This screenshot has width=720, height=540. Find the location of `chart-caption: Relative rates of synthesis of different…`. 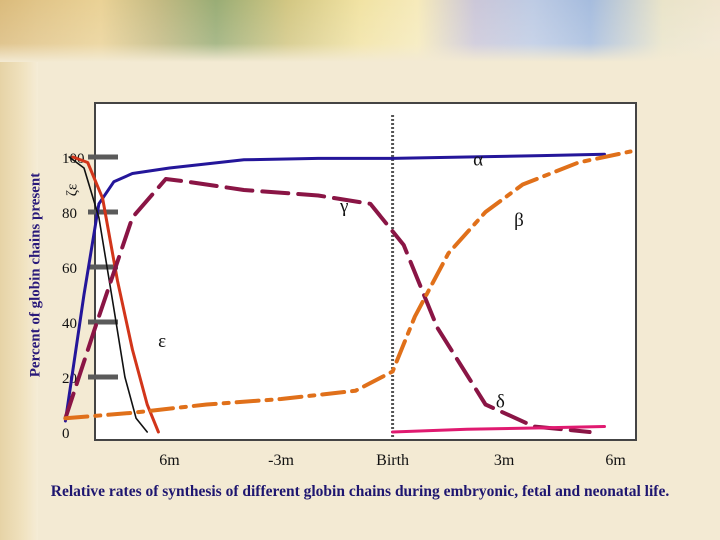

chart-caption: Relative rates of synthesis of different… is located at coordinates (360, 491).